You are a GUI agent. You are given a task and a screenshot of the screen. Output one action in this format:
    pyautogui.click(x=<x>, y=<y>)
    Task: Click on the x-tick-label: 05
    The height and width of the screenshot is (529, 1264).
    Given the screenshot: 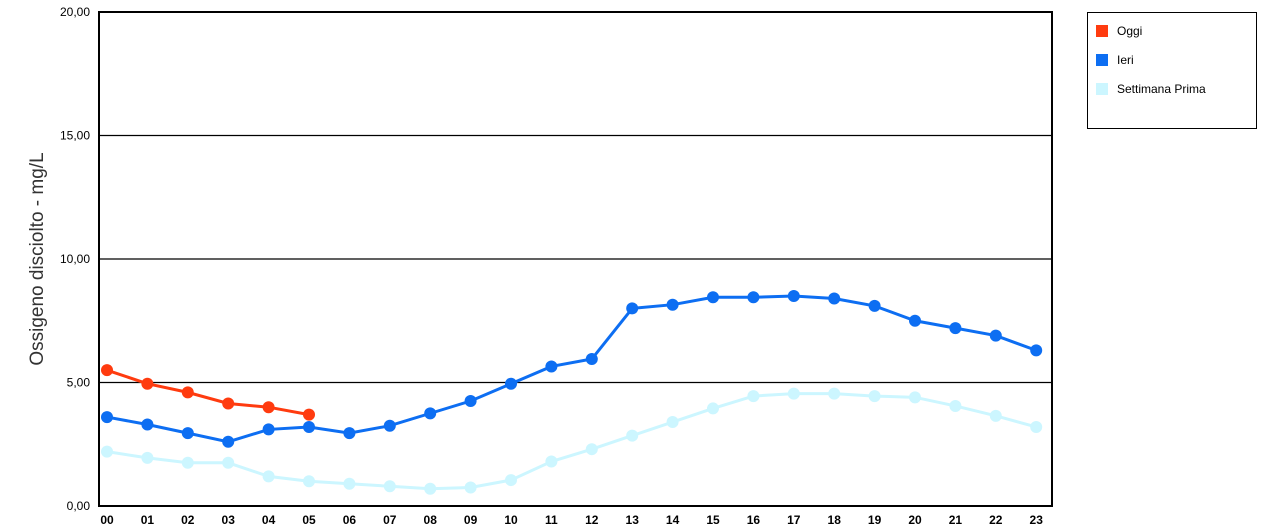 What is the action you would take?
    pyautogui.click(x=309, y=520)
    